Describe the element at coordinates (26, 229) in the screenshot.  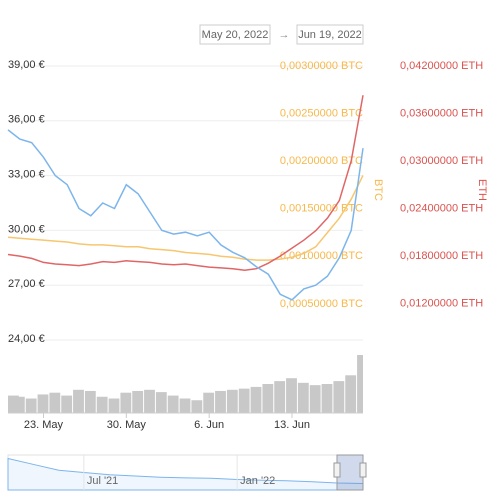
I see `y-tick-label: 30,00 €` at that location.